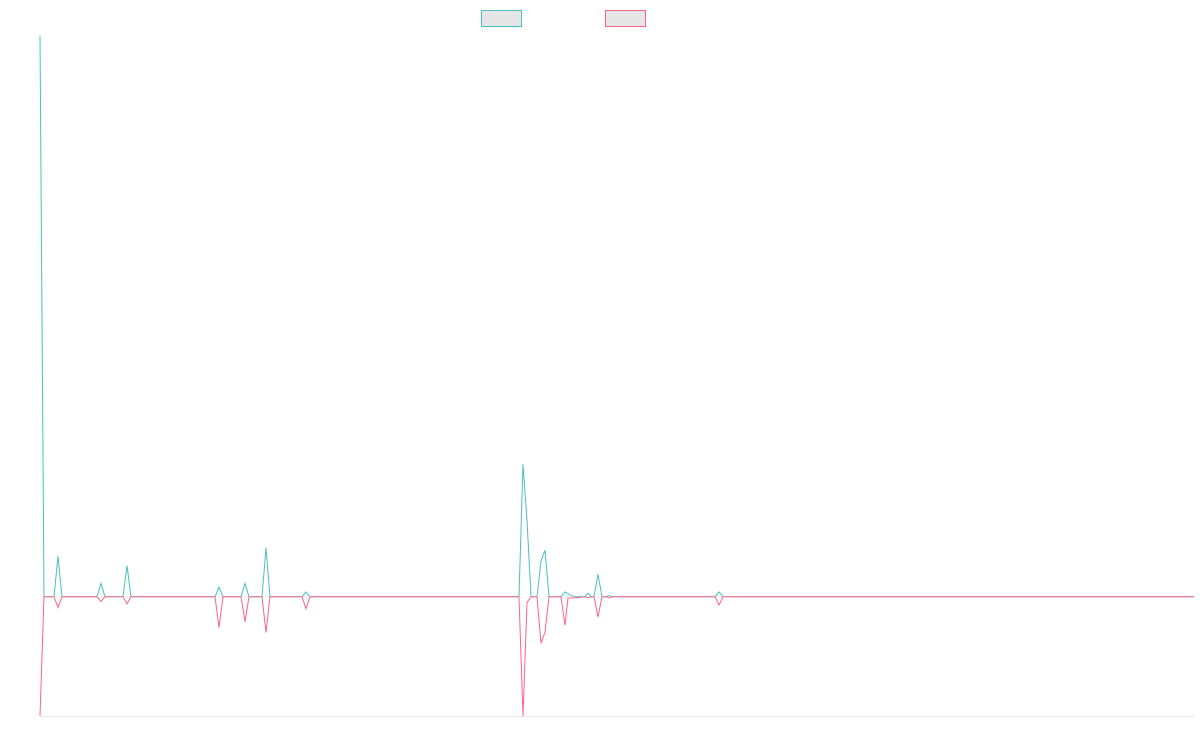 The width and height of the screenshot is (1200, 750). I want to click on legend, so click(563, 18).